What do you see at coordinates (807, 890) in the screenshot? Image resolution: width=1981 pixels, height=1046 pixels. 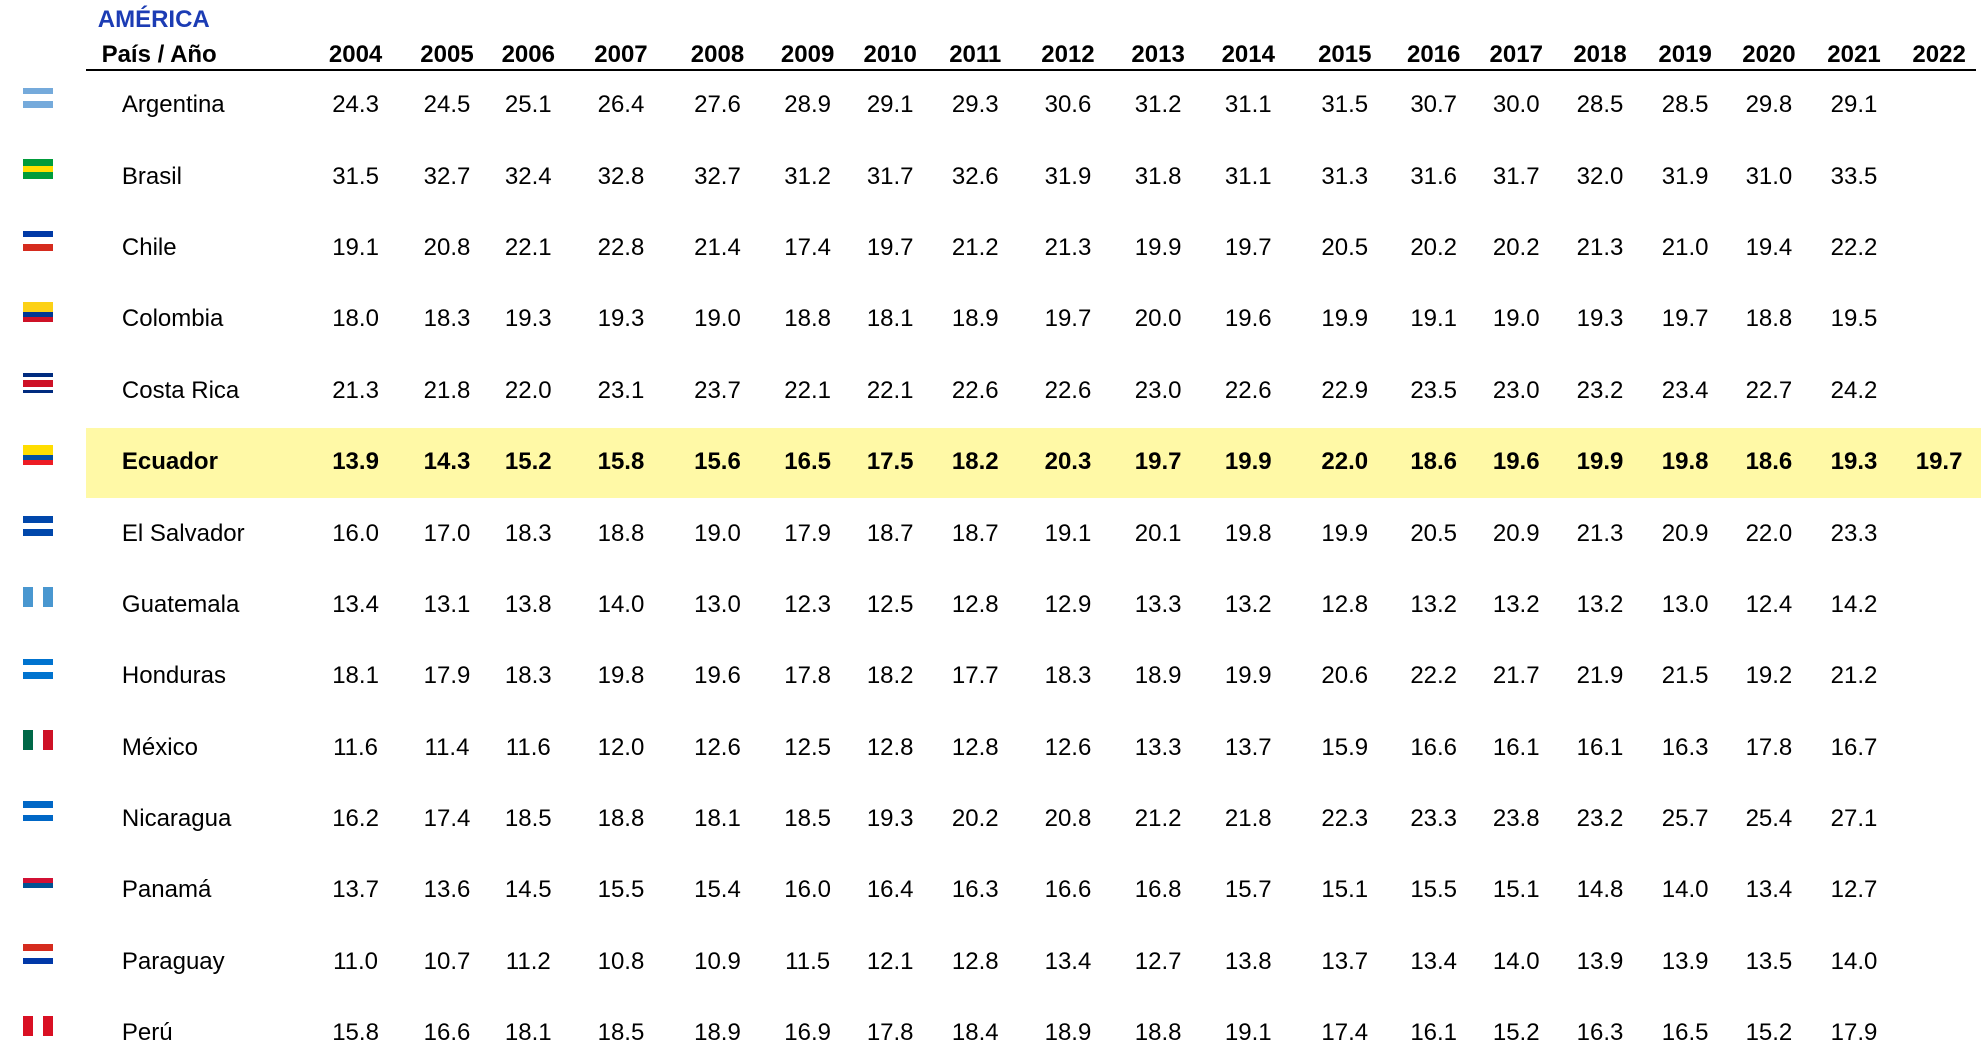 I see `cell-value: 16.0` at bounding box center [807, 890].